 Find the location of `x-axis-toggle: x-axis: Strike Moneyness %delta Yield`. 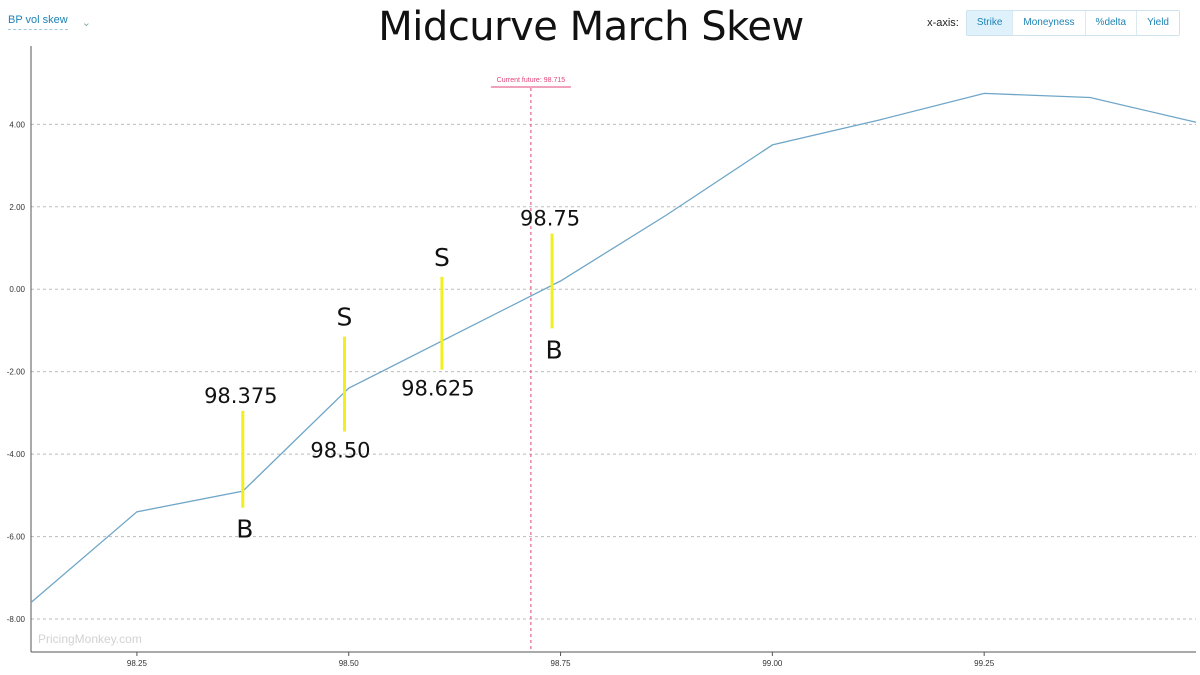

x-axis-toggle: x-axis: Strike Moneyness %delta Yield is located at coordinates (1053, 23).